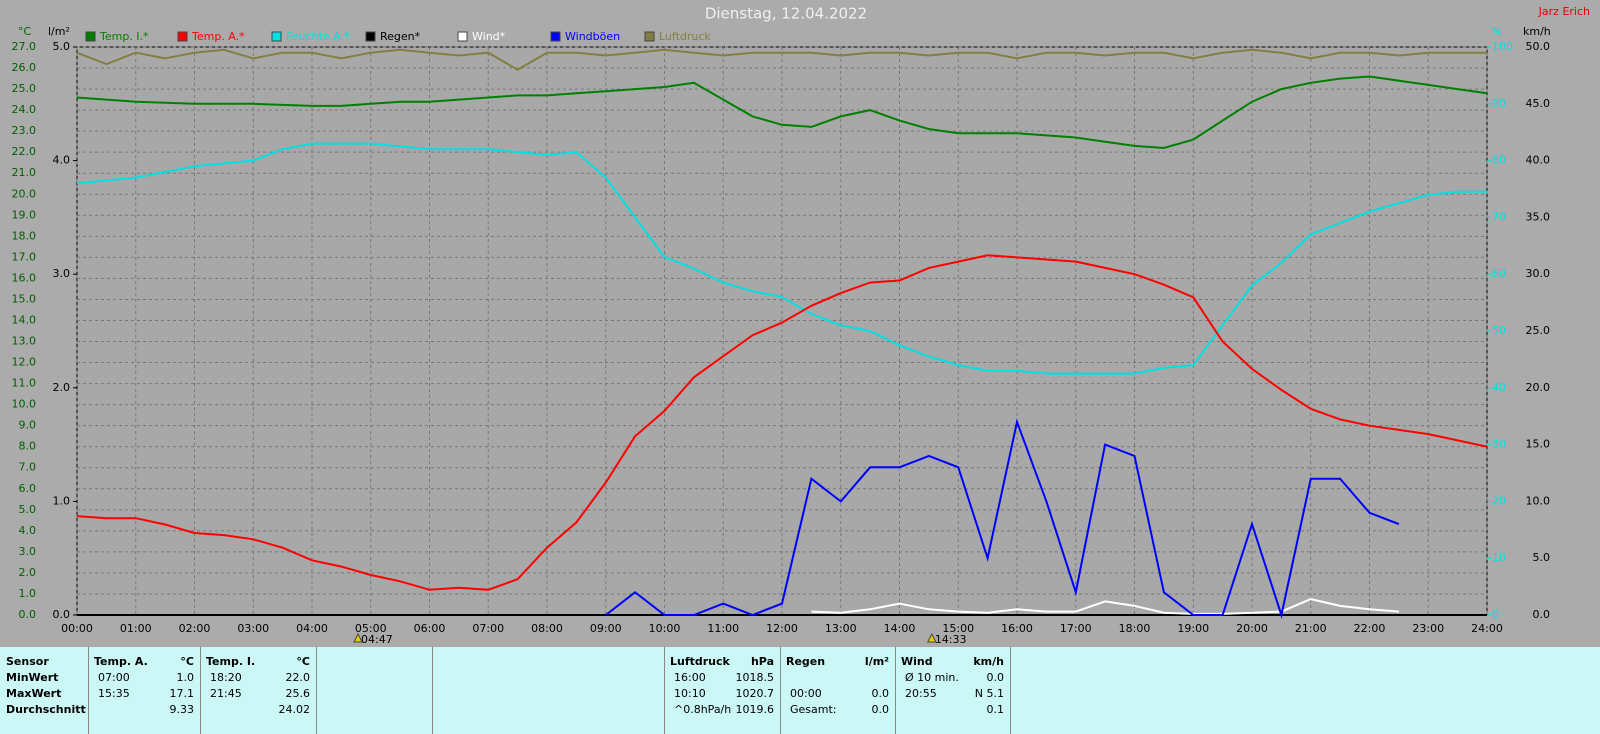  Describe the element at coordinates (136, 628) in the screenshot. I see `x-tick-label: 01:00` at that location.